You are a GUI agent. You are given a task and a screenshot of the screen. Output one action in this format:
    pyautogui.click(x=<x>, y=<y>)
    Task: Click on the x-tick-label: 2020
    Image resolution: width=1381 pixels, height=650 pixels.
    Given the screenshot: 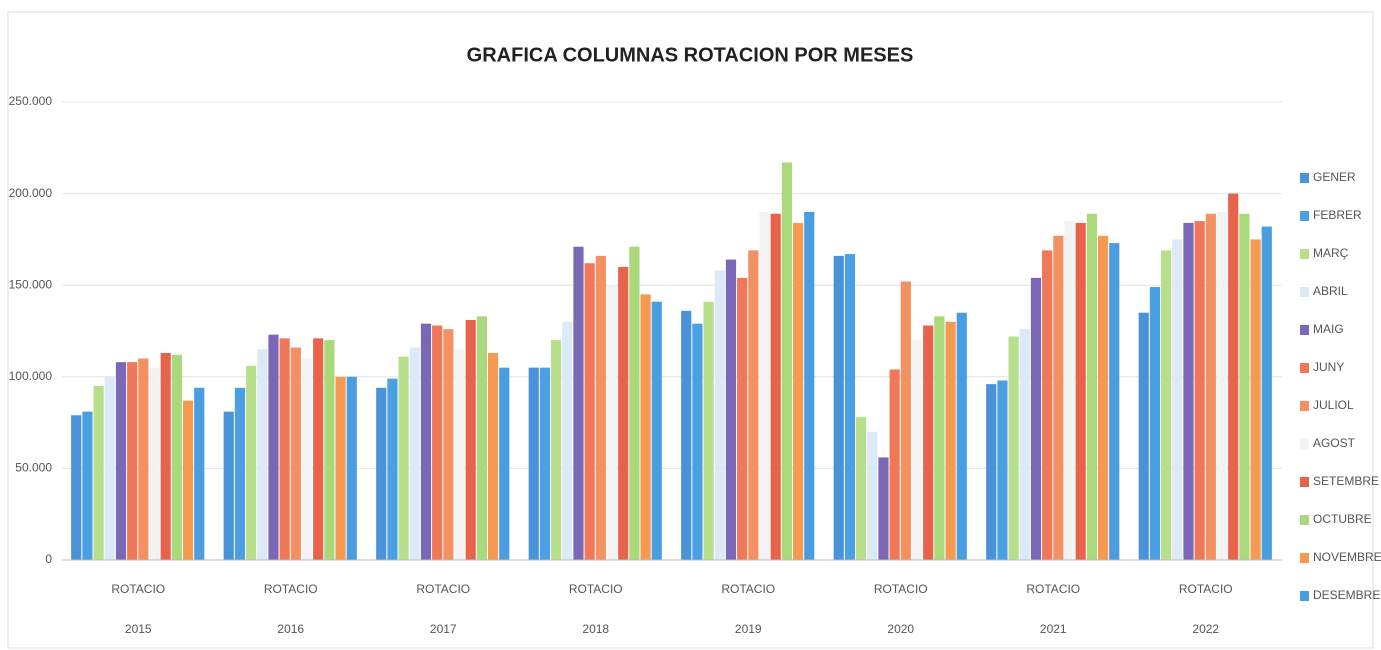 What is the action you would take?
    pyautogui.click(x=900, y=629)
    